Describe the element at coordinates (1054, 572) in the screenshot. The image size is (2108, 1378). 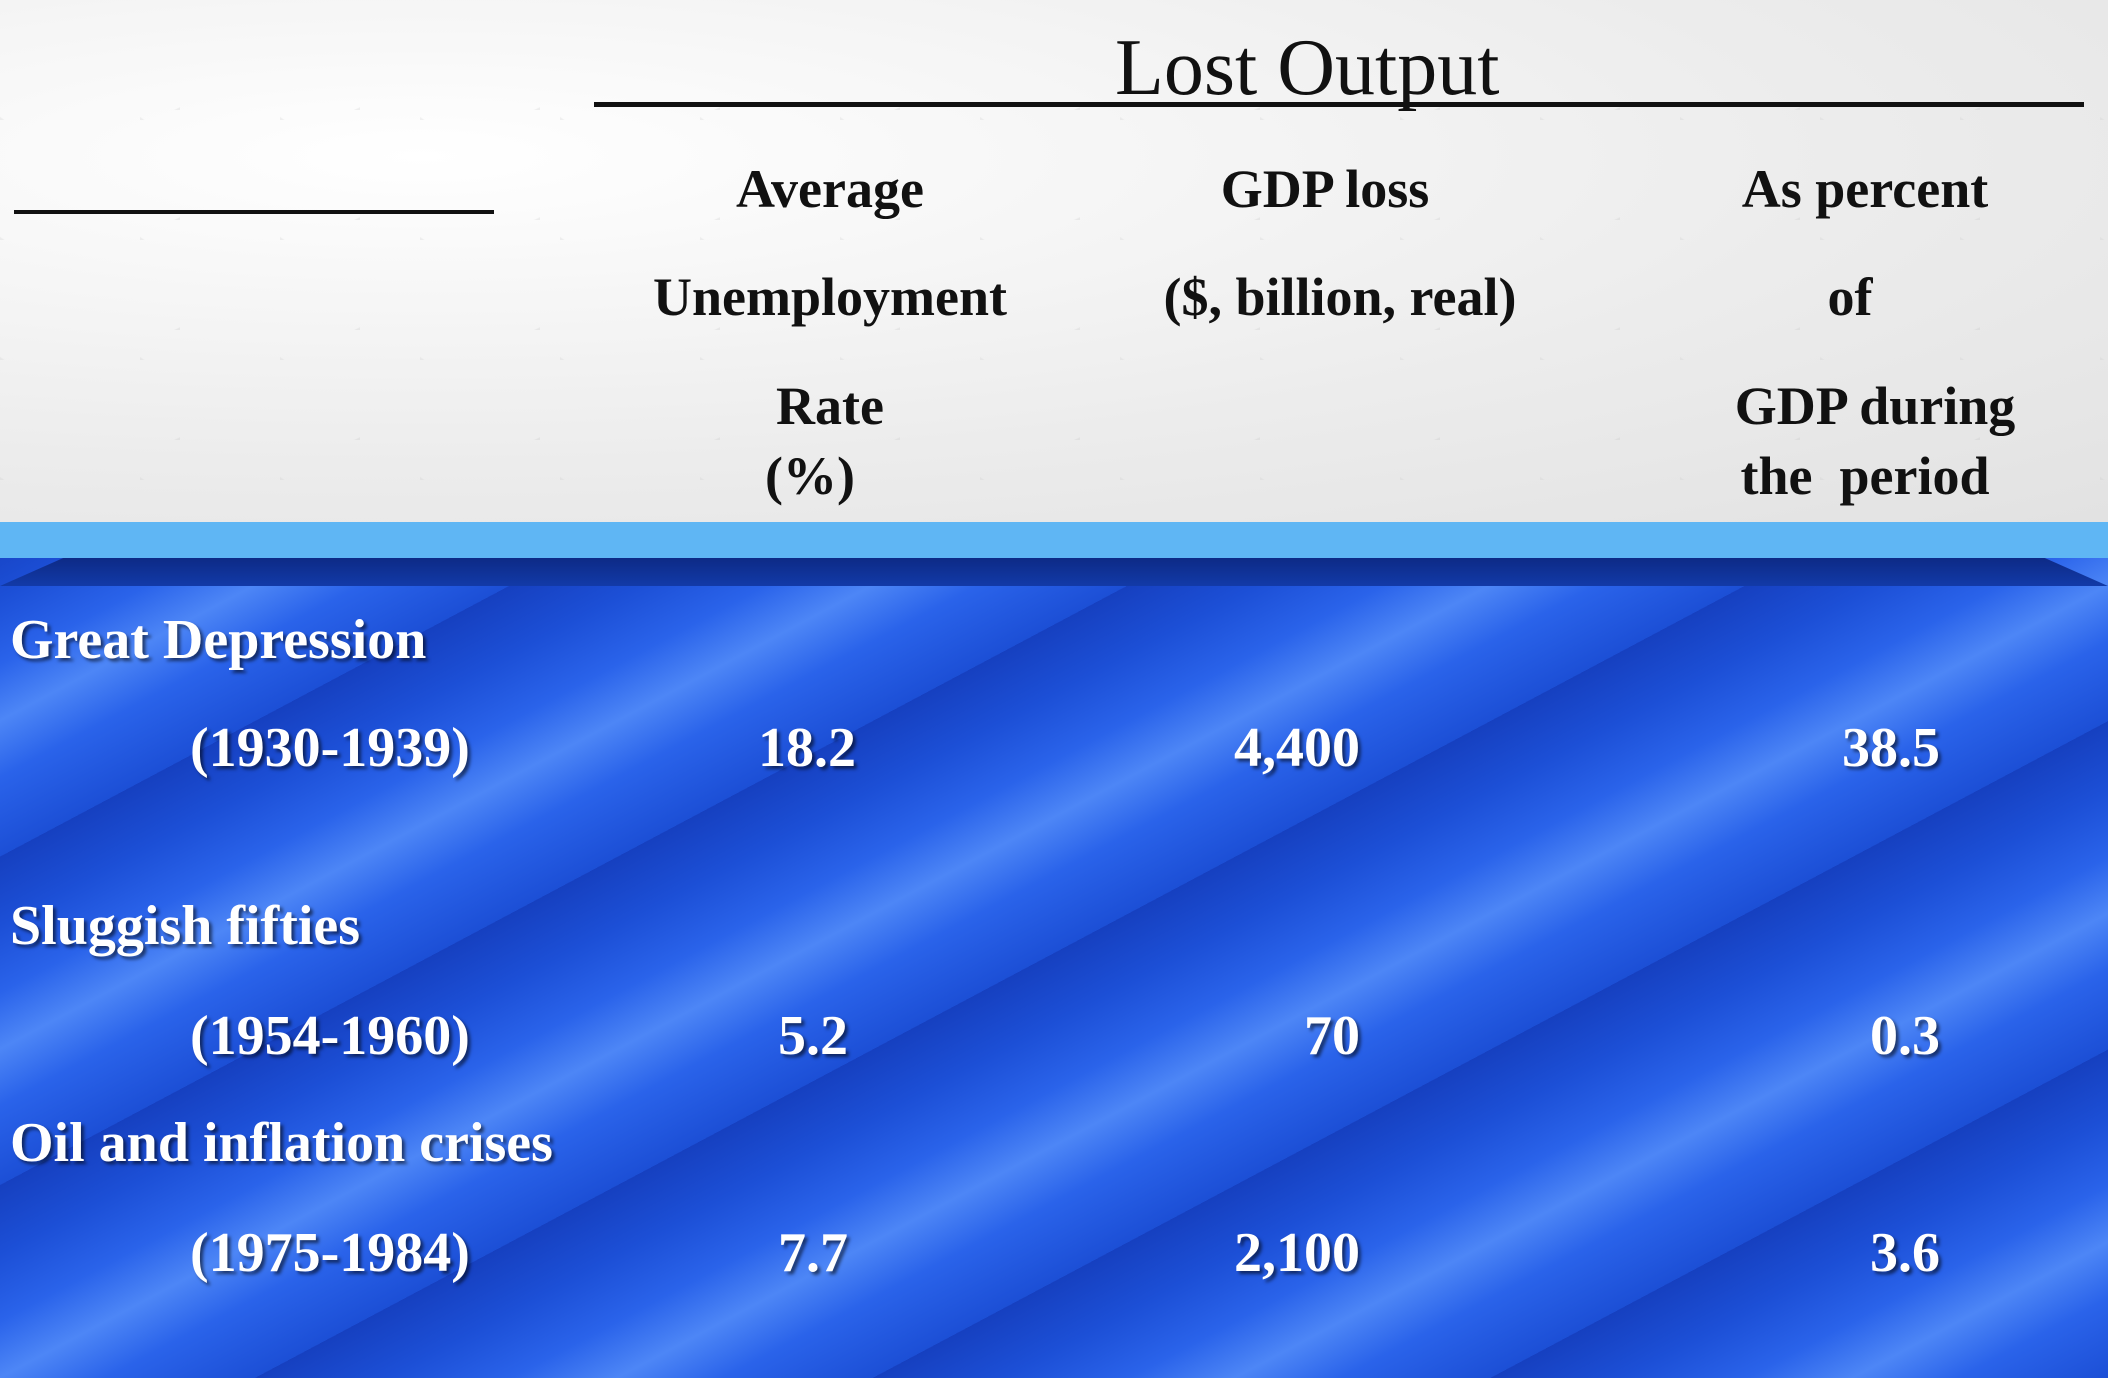
I see `table-ledge` at that location.